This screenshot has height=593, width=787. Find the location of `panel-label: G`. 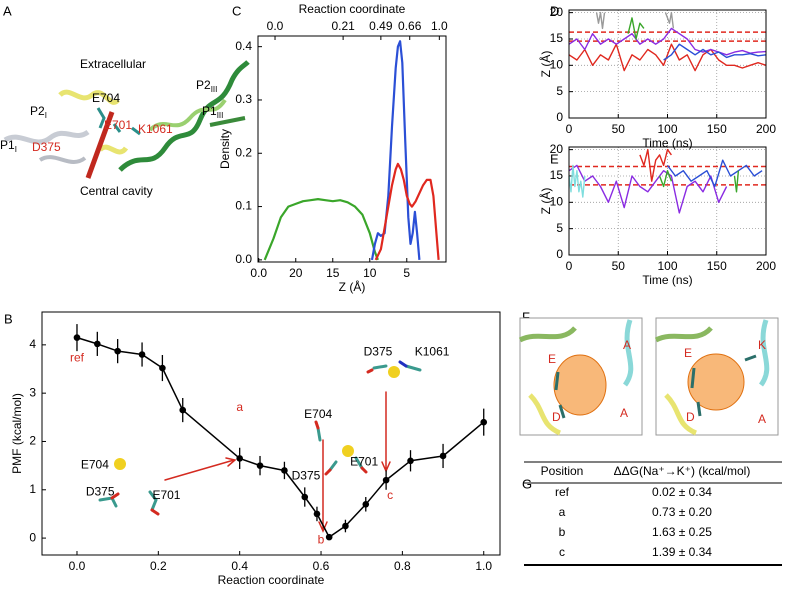

panel-label: G is located at coordinates (527, 483).